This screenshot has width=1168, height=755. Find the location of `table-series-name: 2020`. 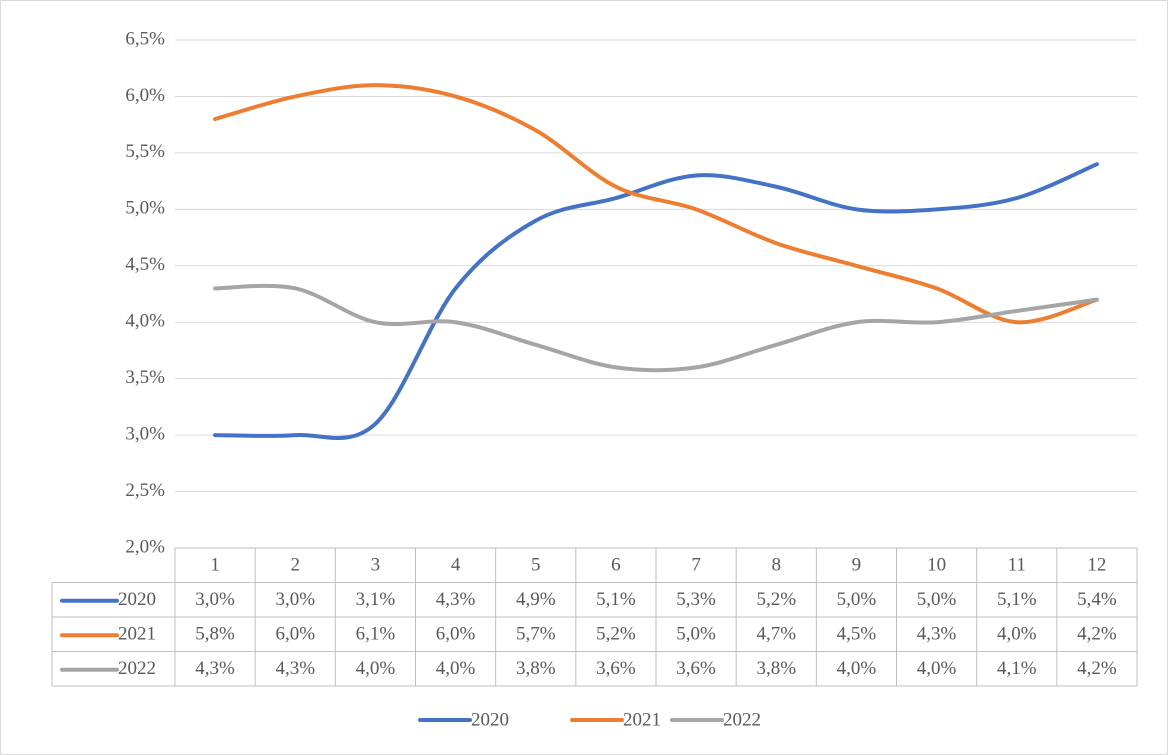

table-series-name: 2020 is located at coordinates (137, 599).